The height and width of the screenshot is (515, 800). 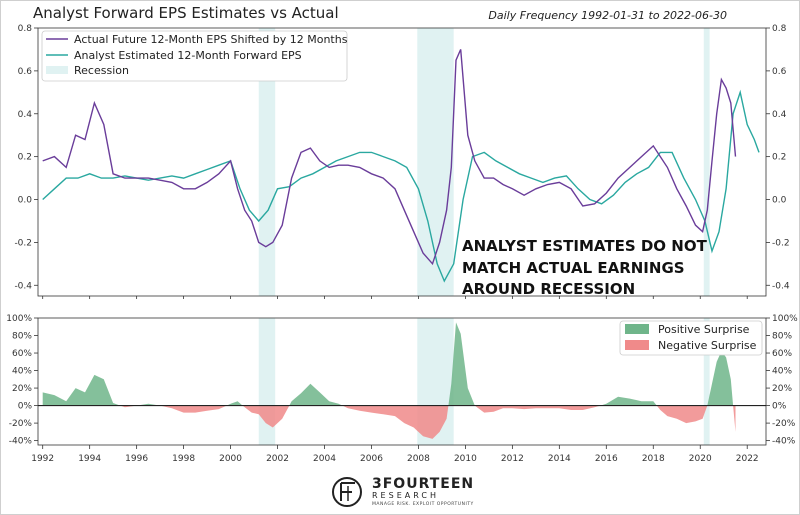 What do you see at coordinates (25, 407) in the screenshot?
I see `bottom-ytick-label-left-2: 0%` at bounding box center [25, 407].